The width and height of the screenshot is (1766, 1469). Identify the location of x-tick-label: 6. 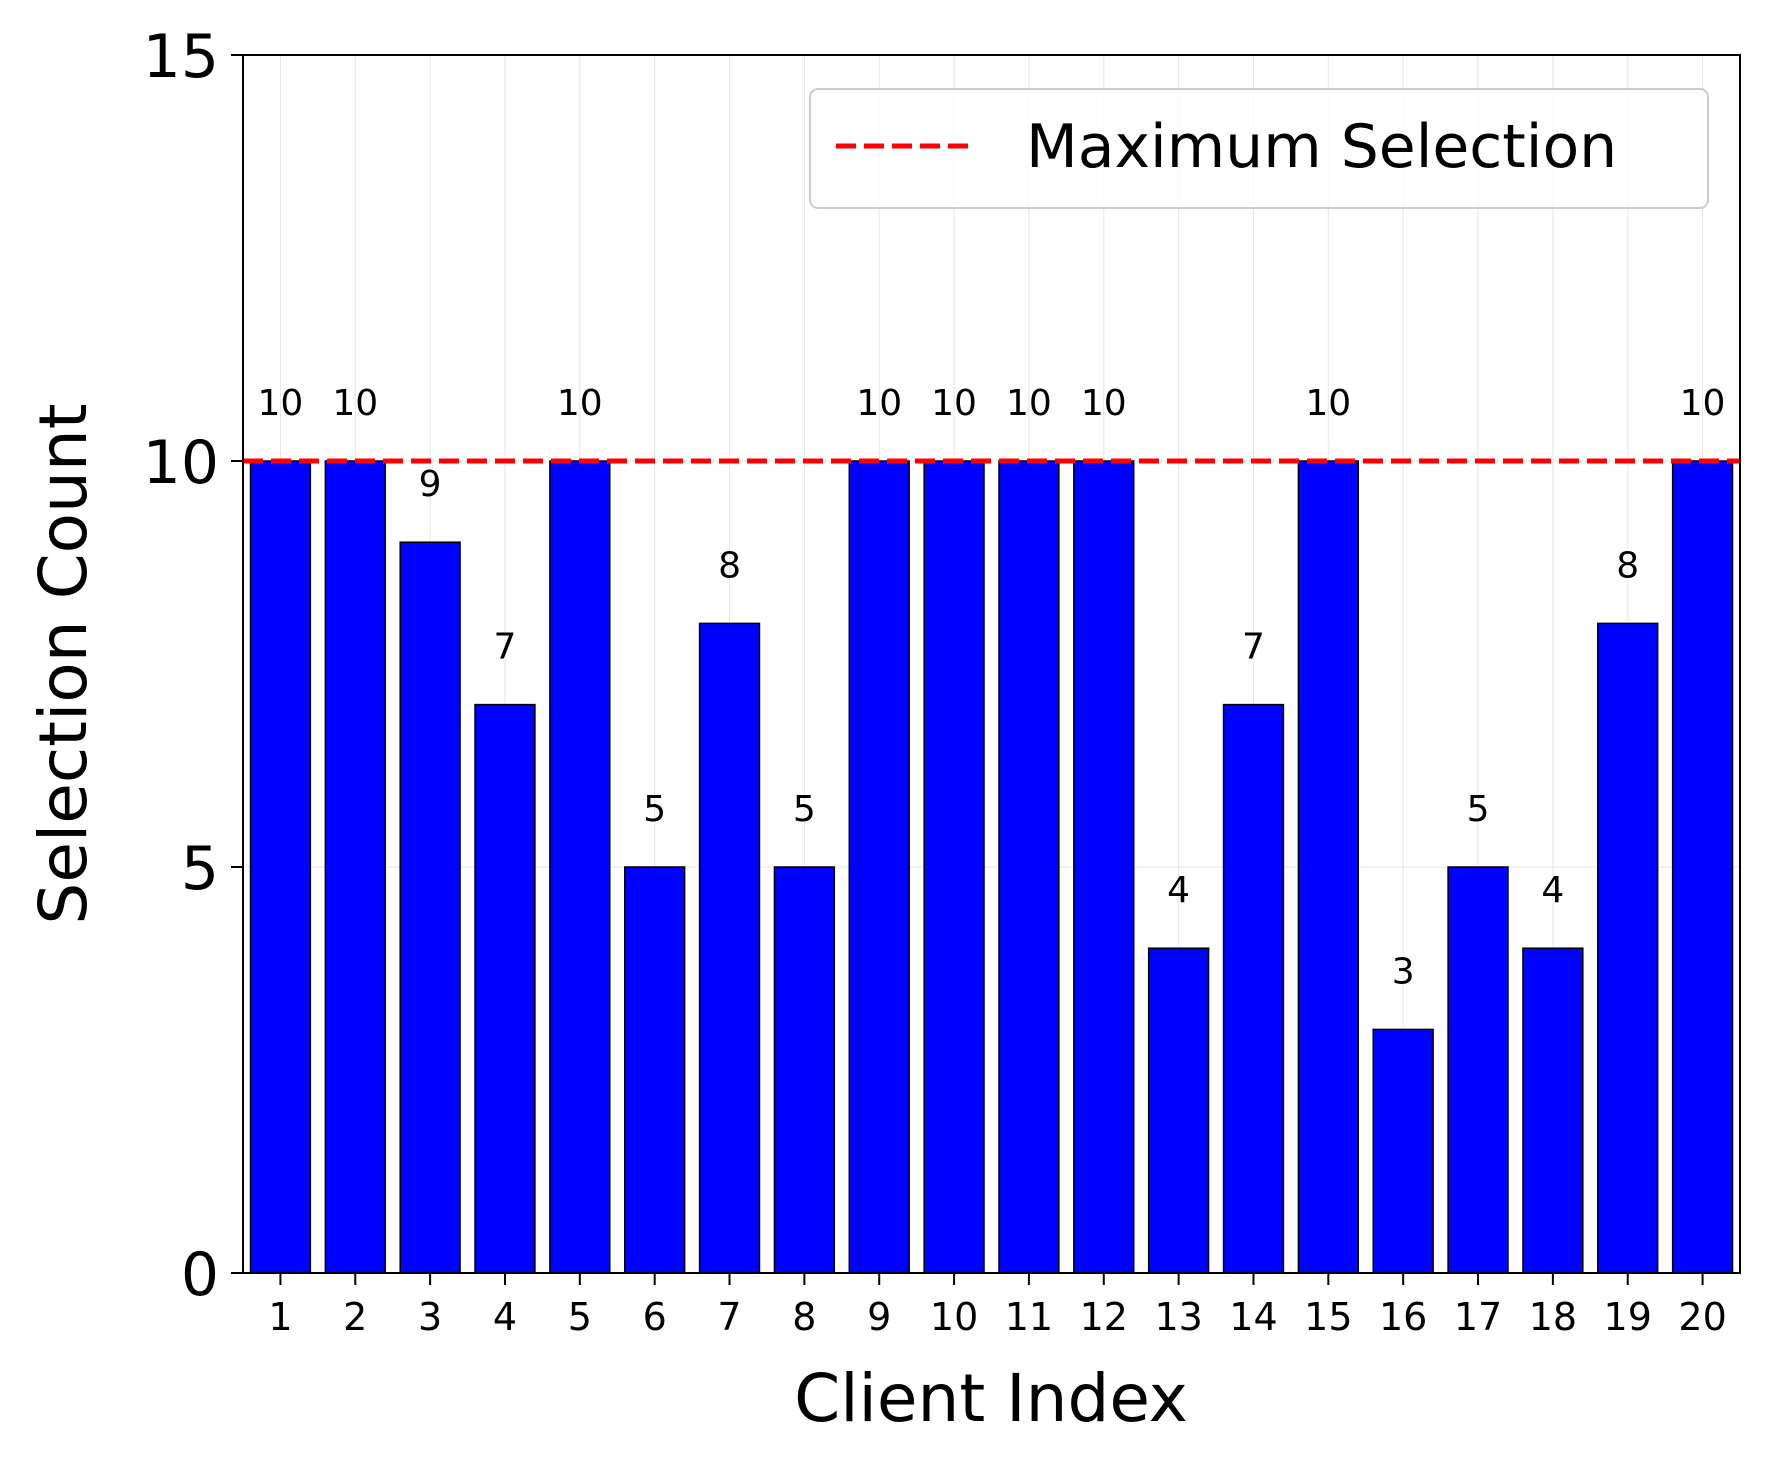
(655, 1317).